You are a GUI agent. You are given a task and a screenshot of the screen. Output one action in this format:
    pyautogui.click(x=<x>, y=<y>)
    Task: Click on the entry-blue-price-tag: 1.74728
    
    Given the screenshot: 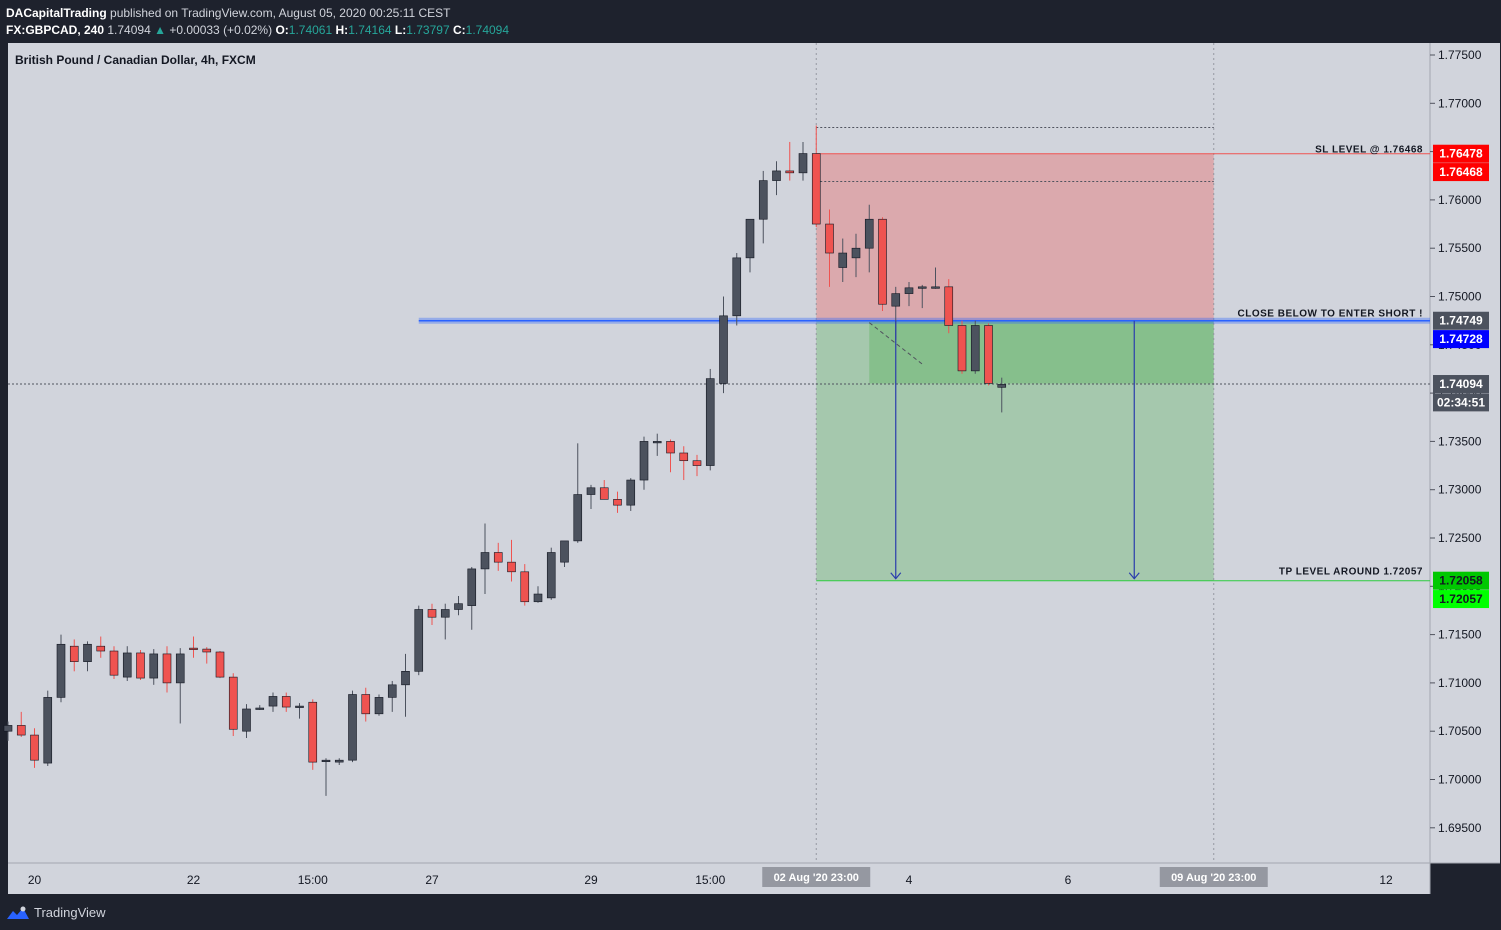 What is the action you would take?
    pyautogui.click(x=1461, y=339)
    